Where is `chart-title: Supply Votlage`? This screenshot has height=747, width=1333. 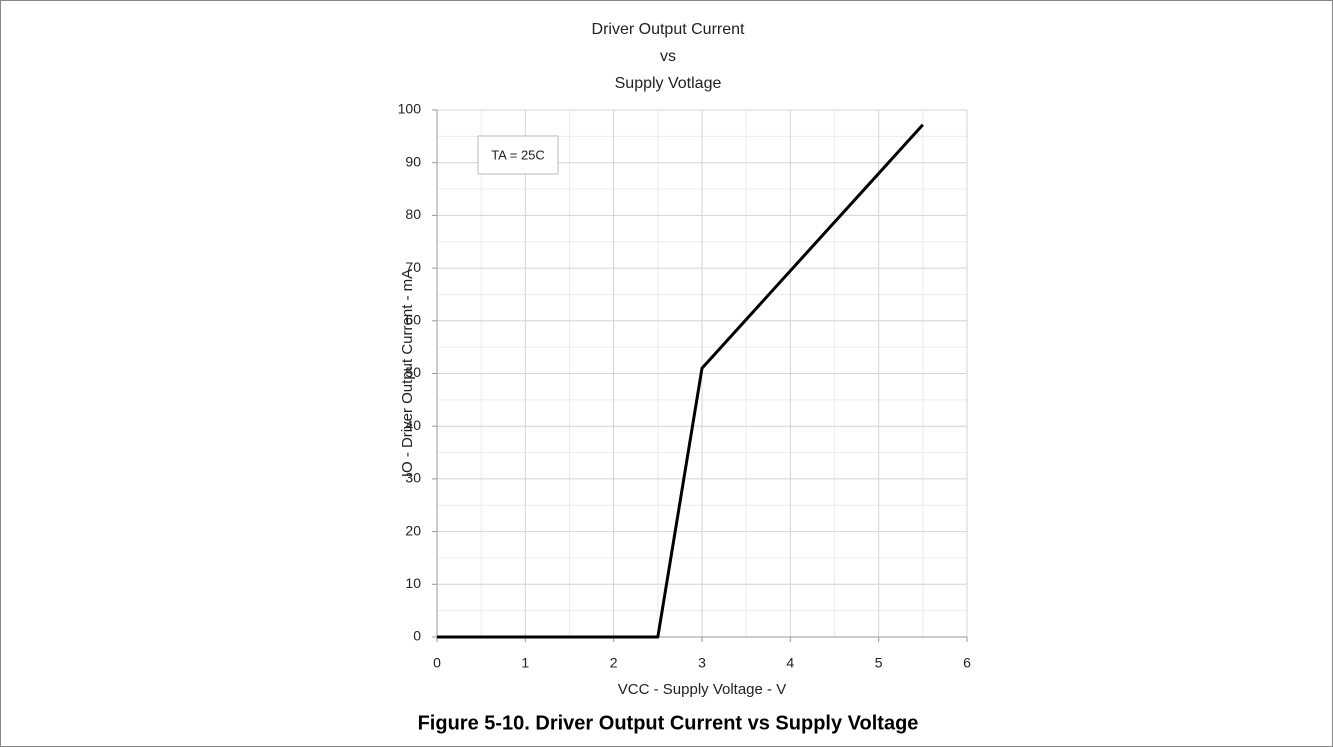 chart-title: Supply Votlage is located at coordinates (668, 83).